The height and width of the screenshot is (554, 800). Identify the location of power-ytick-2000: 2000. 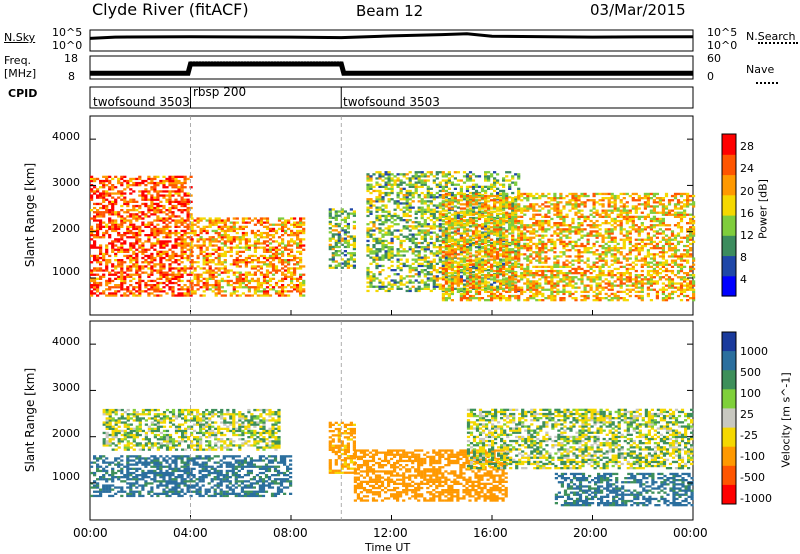
(66, 228).